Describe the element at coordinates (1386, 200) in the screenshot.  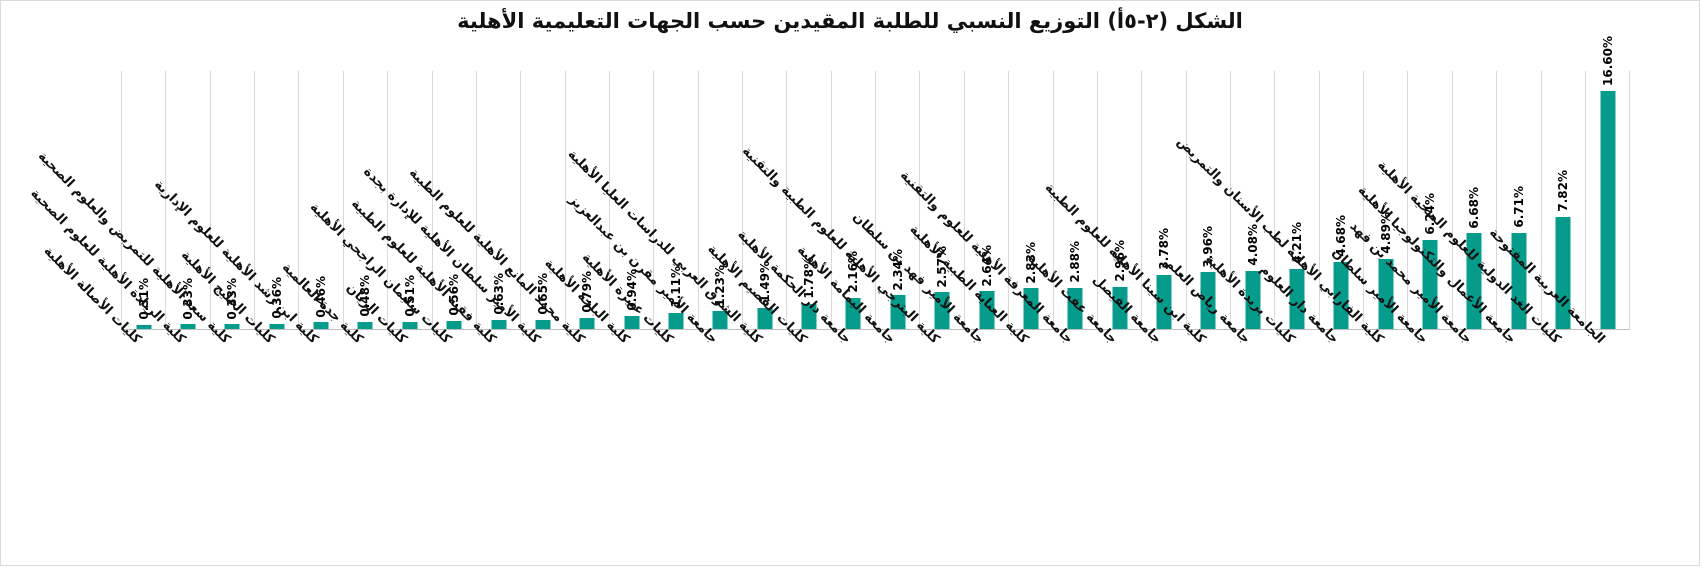
I see `bar-slot: 4.89%` at that location.